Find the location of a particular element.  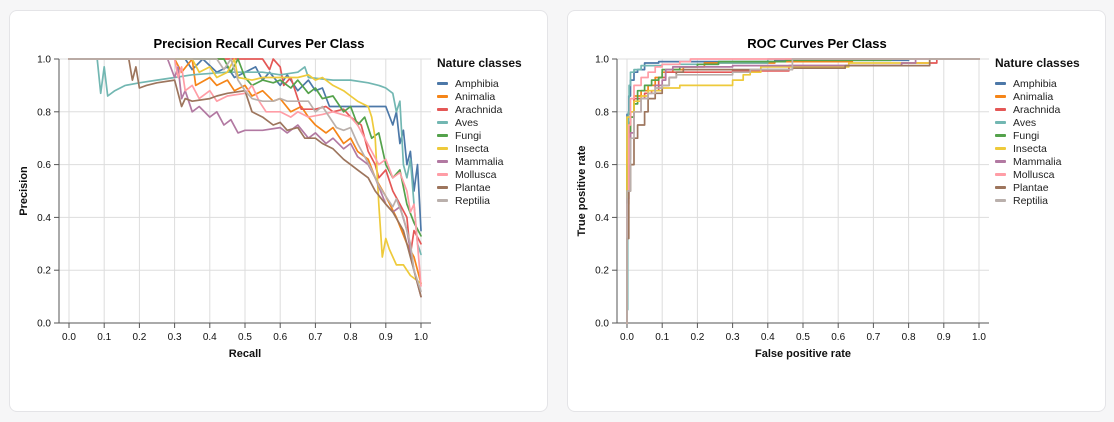

legend-item-insecta: Insecta is located at coordinates (1037, 148).